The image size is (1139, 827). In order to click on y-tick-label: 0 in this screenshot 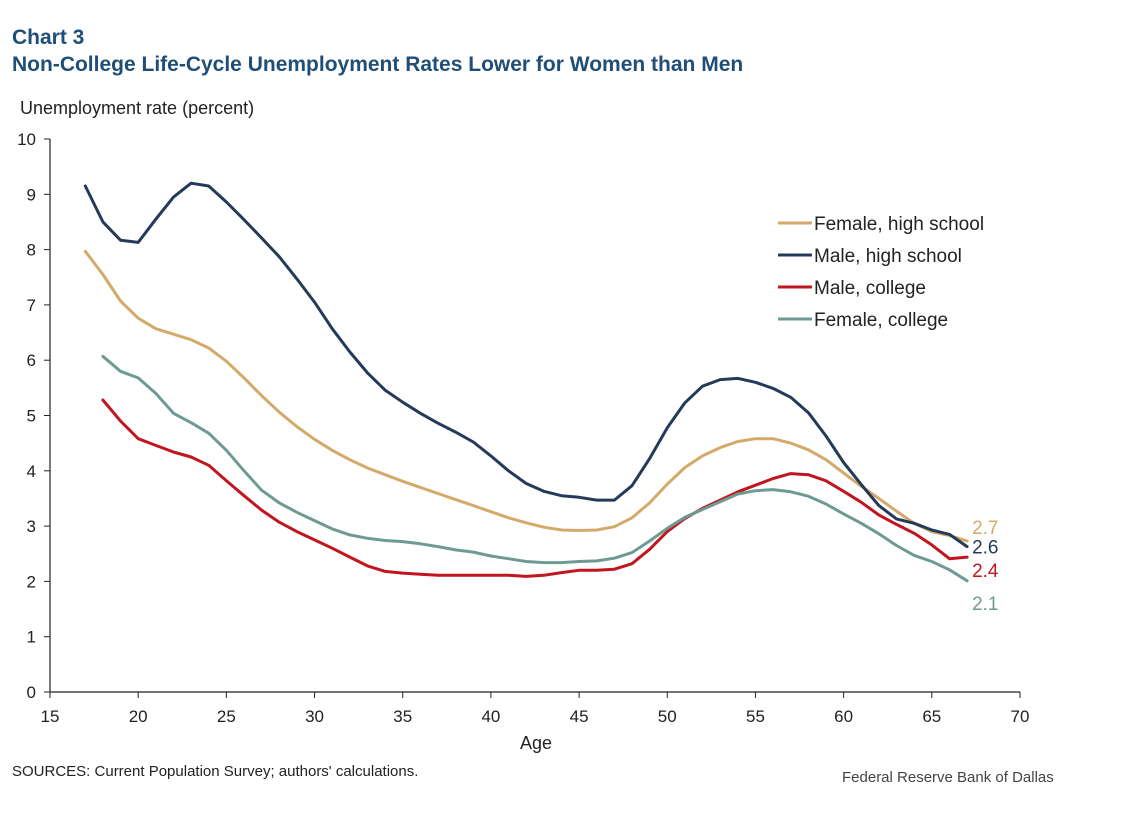, I will do `click(31, 692)`.